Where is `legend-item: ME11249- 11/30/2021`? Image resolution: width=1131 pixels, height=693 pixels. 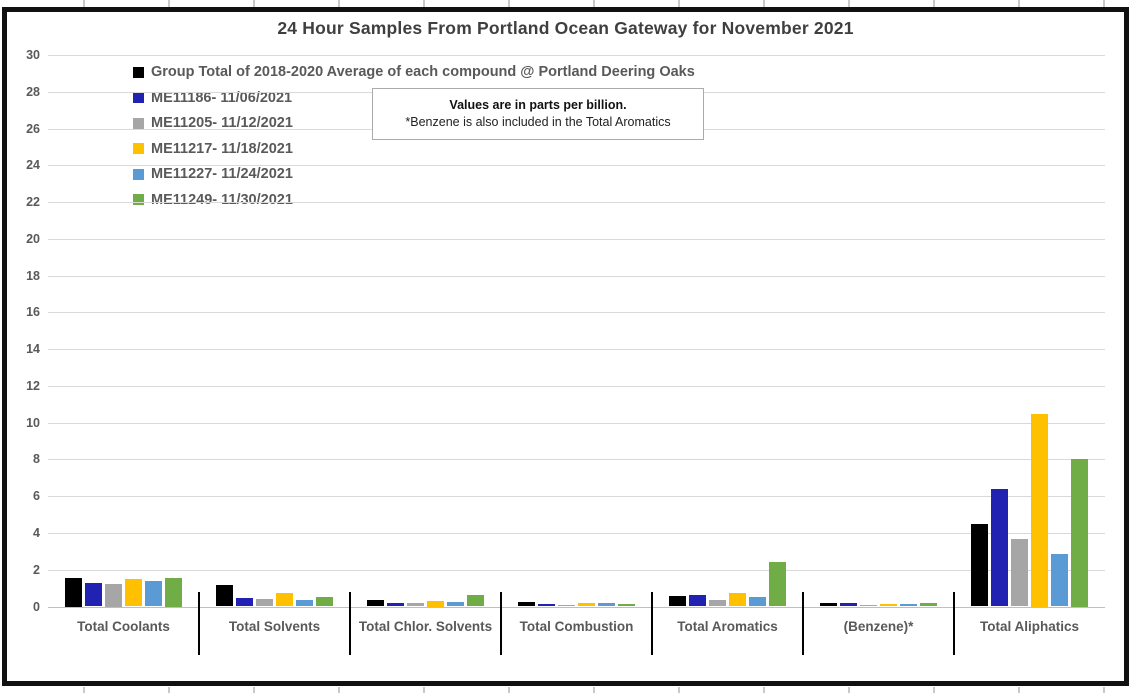 legend-item: ME11249- 11/30/2021 is located at coordinates (414, 200).